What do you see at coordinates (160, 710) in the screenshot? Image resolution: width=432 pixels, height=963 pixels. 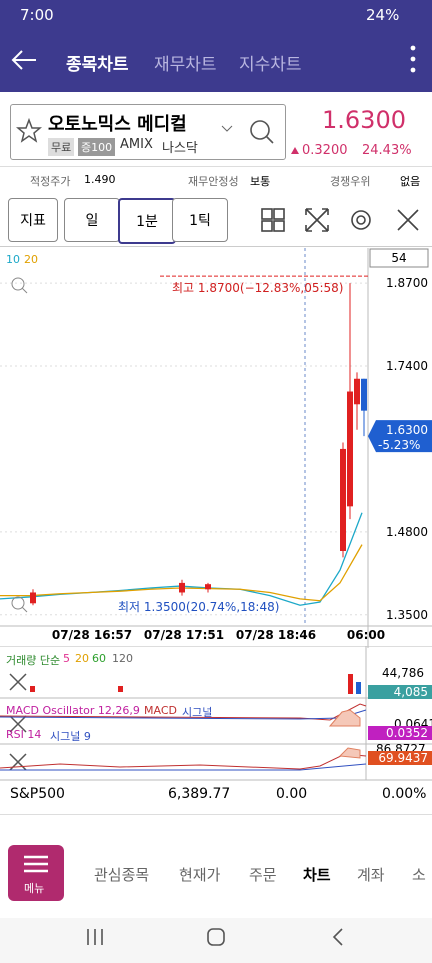 I see `macd-label: MACD` at bounding box center [160, 710].